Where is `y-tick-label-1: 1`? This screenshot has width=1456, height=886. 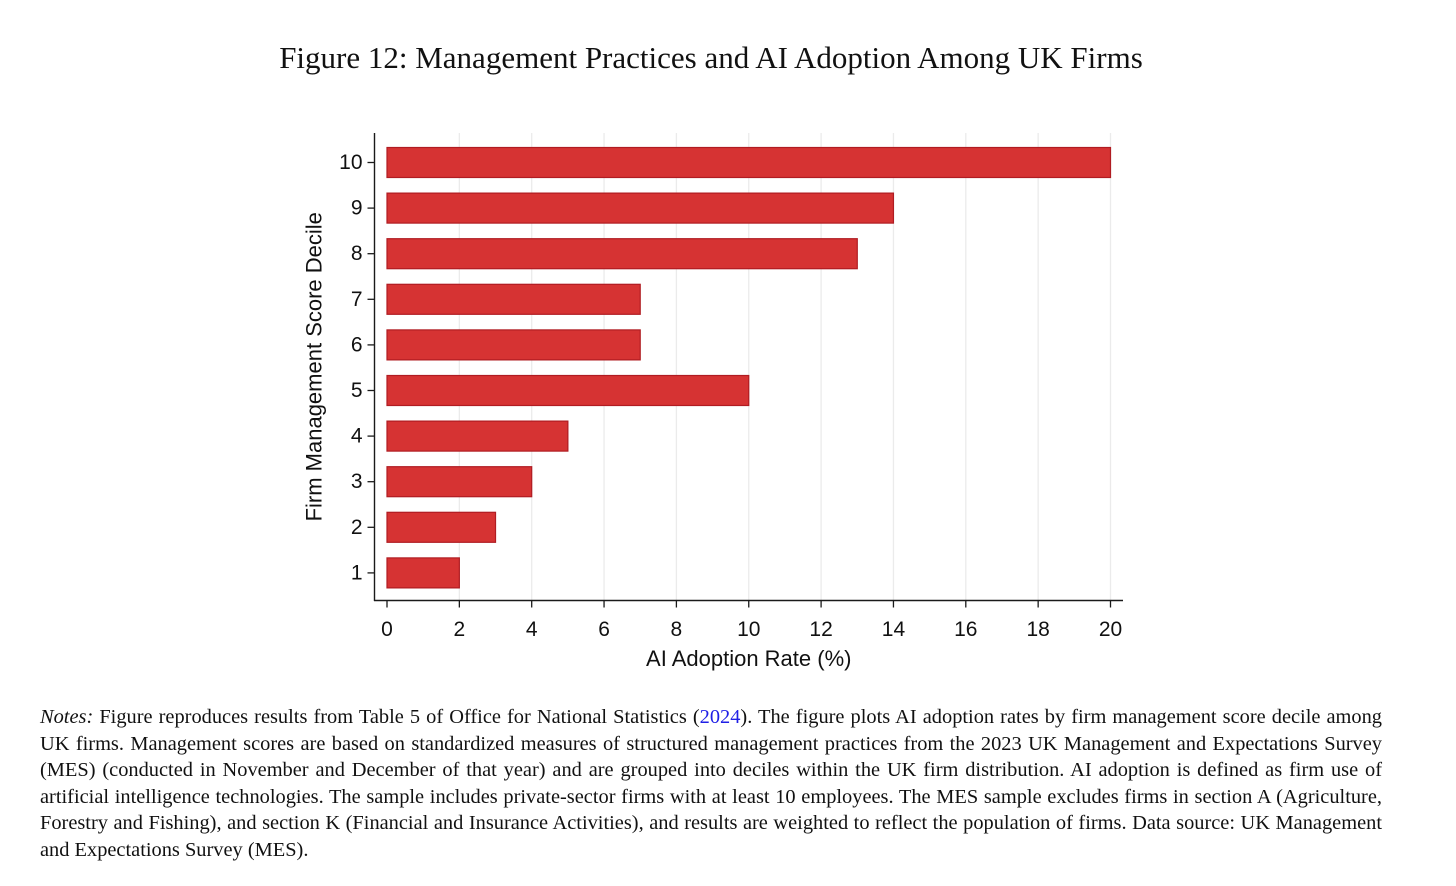 y-tick-label-1: 1 is located at coordinates (357, 572).